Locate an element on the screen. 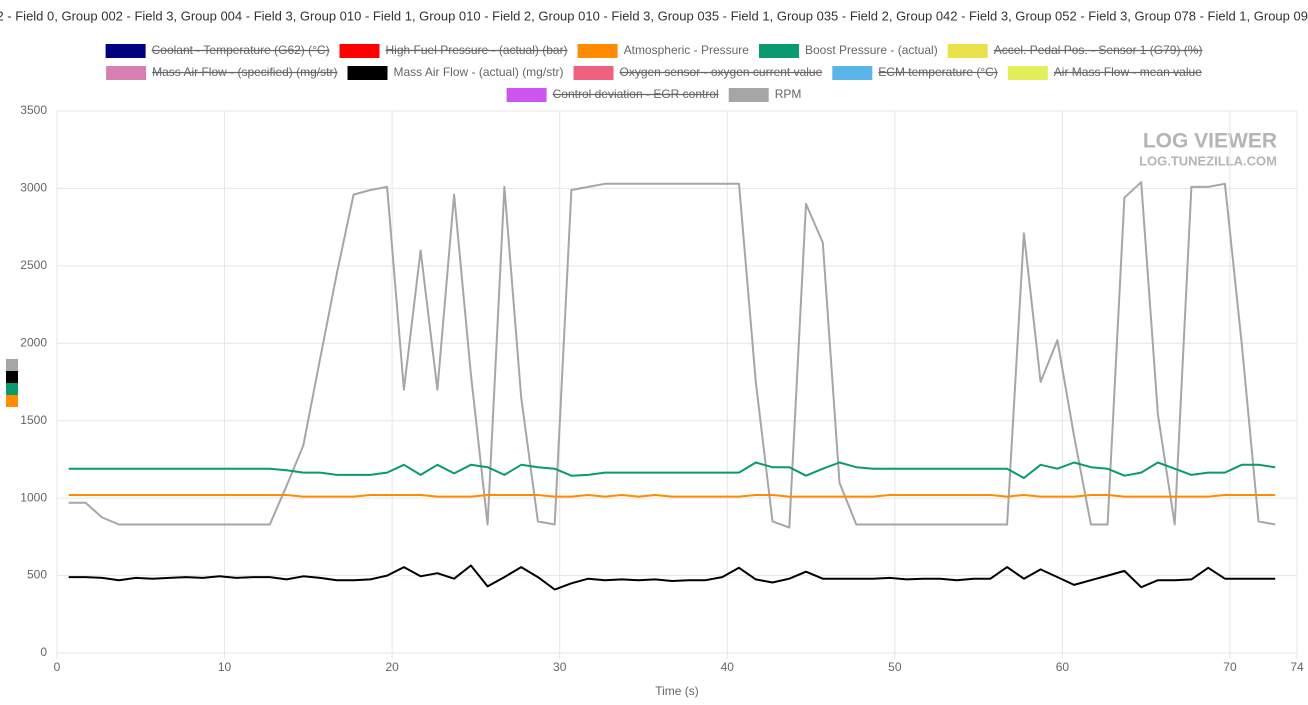  x-tick-label: 74 is located at coordinates (1297, 667).